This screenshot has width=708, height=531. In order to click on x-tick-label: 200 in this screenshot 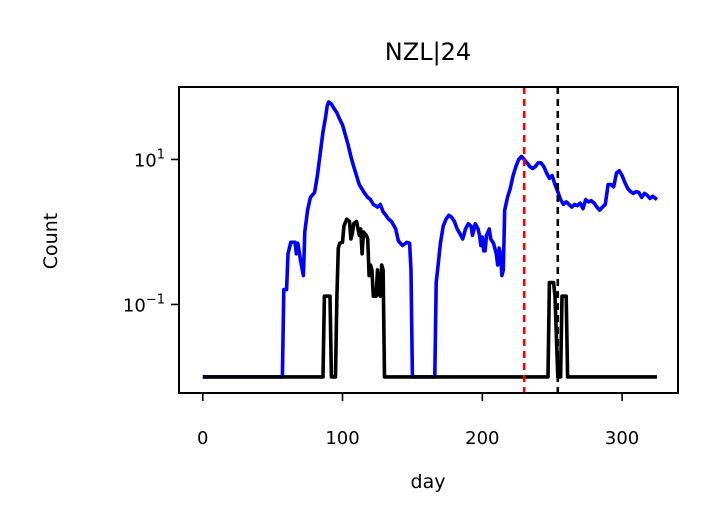, I will do `click(482, 438)`.